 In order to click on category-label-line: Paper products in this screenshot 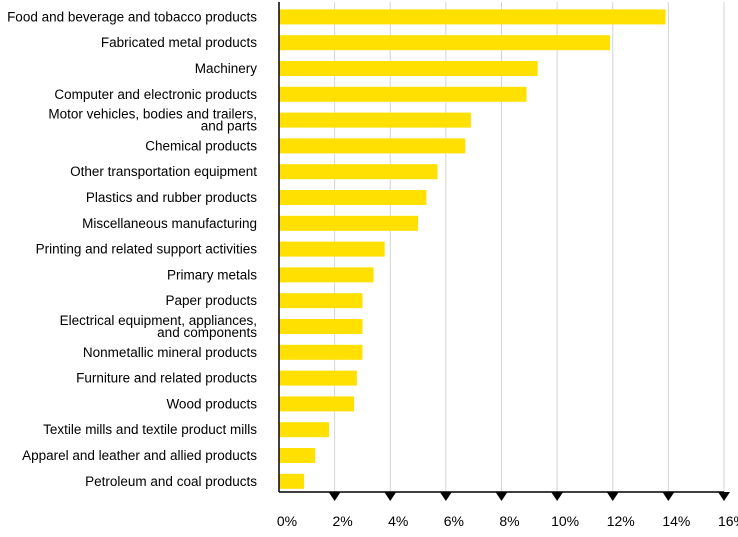, I will do `click(211, 300)`.